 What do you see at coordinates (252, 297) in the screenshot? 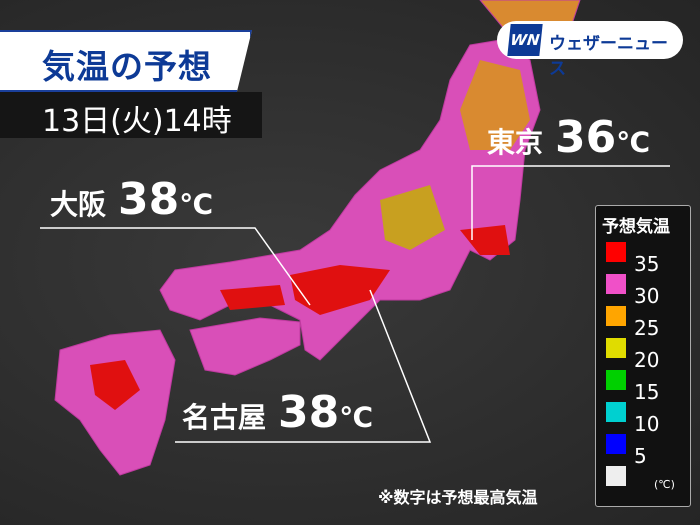
I see `hot-chugoku` at bounding box center [252, 297].